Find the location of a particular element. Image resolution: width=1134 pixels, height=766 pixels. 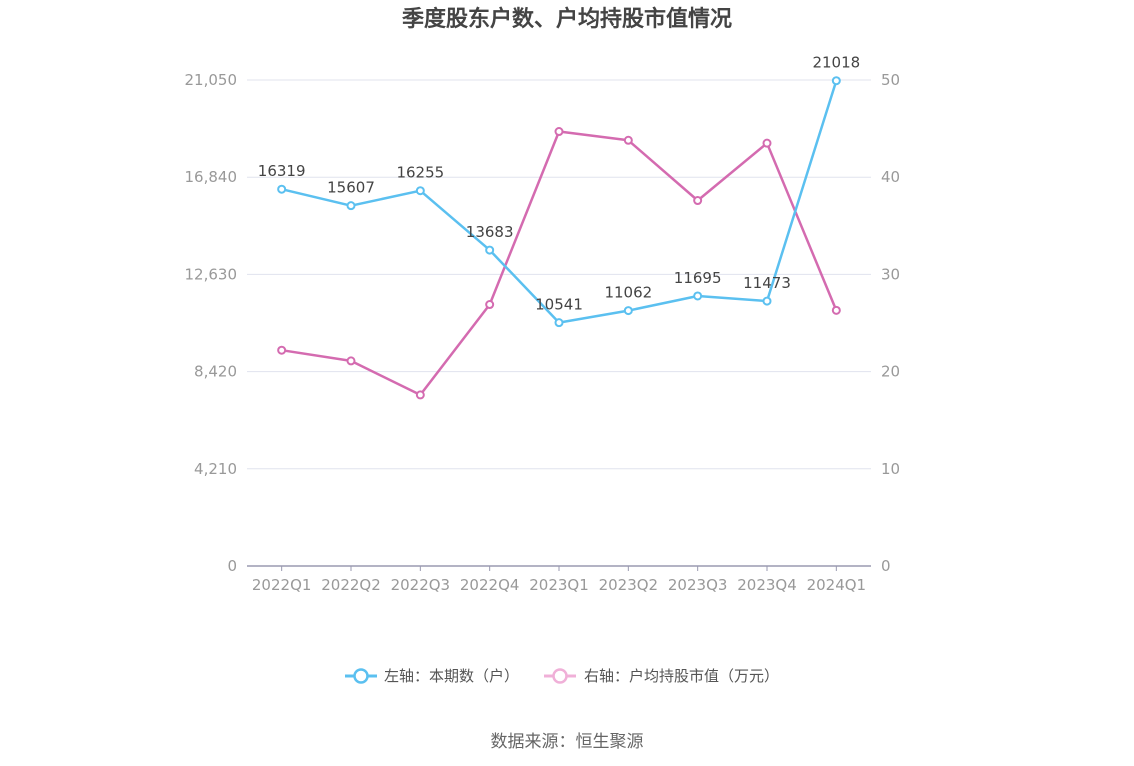

data-label: 16255 is located at coordinates (420, 173).